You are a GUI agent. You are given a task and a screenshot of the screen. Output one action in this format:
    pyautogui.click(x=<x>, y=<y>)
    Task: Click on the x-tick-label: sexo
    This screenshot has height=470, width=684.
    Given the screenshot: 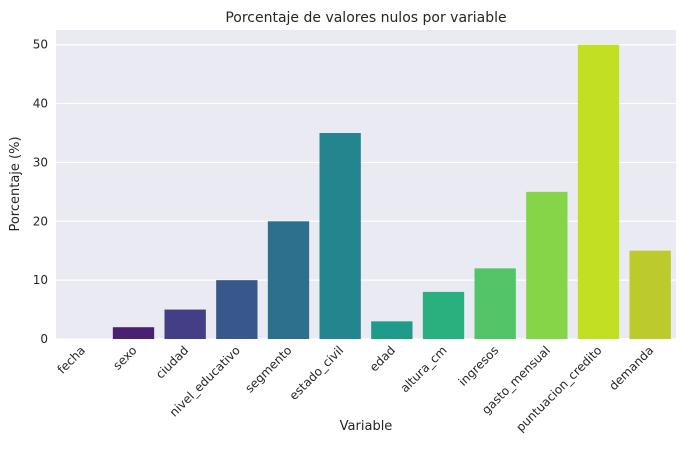 What is the action you would take?
    pyautogui.click(x=124, y=357)
    